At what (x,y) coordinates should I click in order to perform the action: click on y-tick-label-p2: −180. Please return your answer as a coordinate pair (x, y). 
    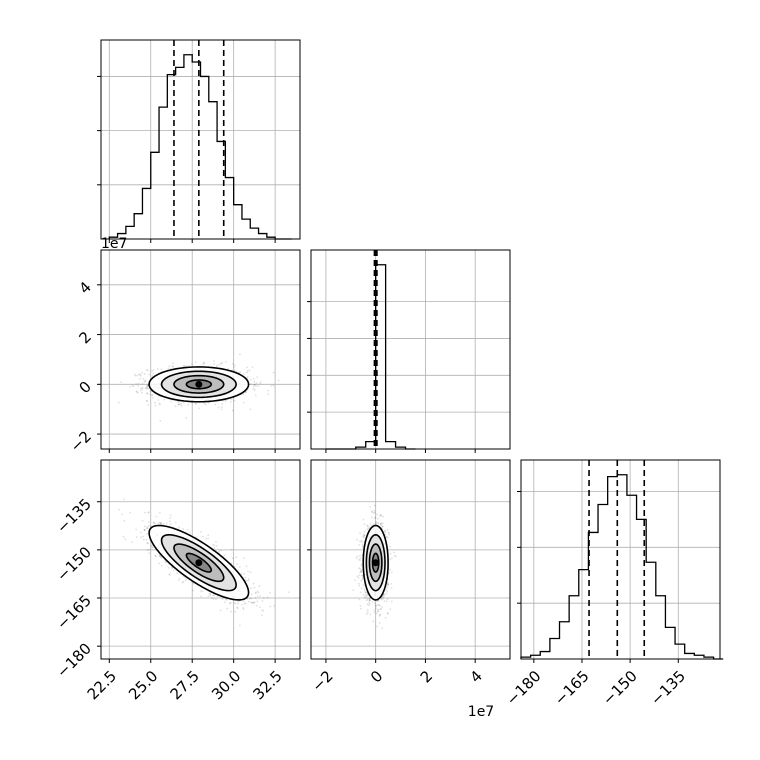
    Looking at the image, I should click on (74, 660).